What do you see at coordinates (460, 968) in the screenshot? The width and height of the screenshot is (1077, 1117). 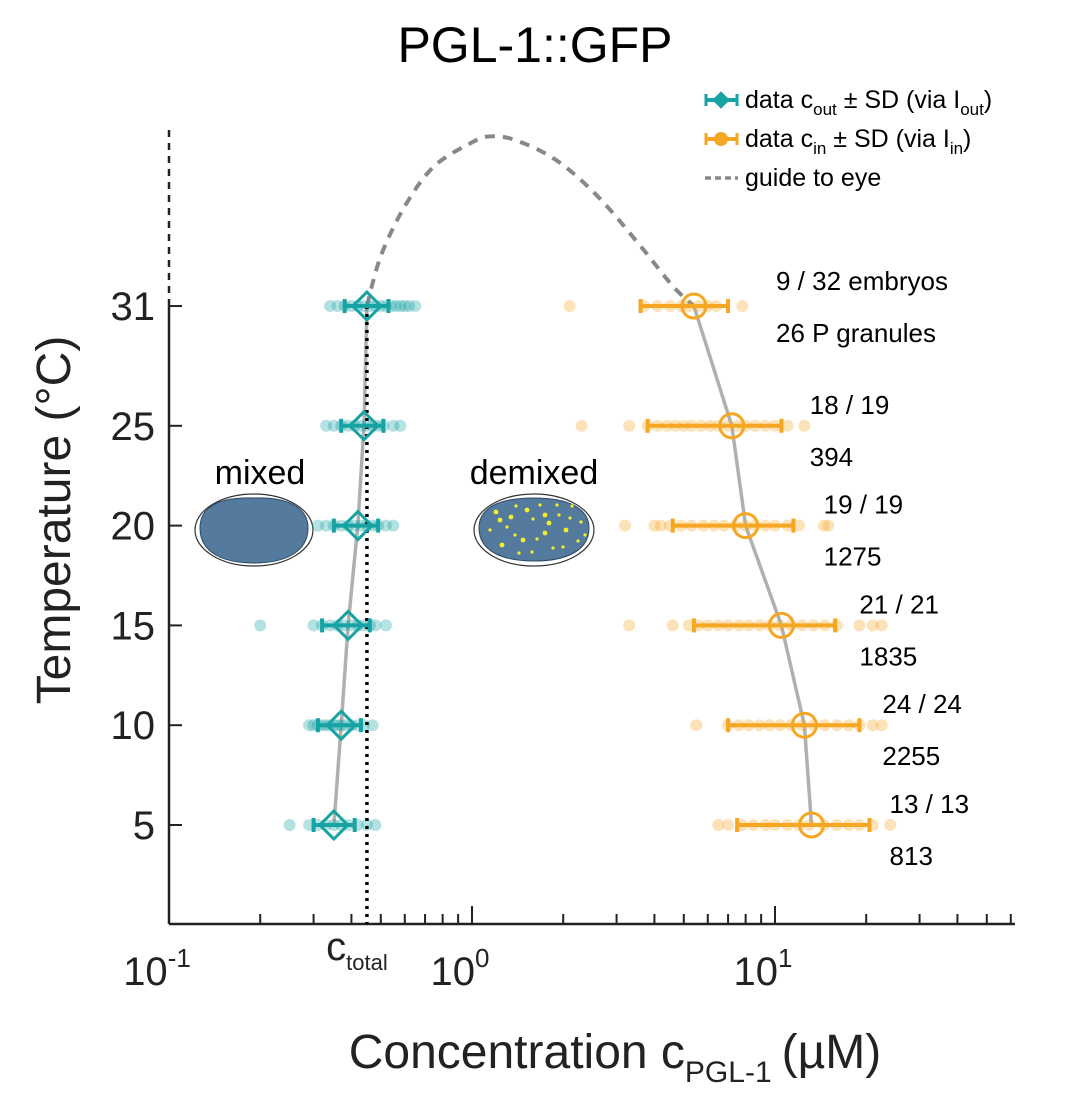 I see `x-tick-label: 10⁰` at bounding box center [460, 968].